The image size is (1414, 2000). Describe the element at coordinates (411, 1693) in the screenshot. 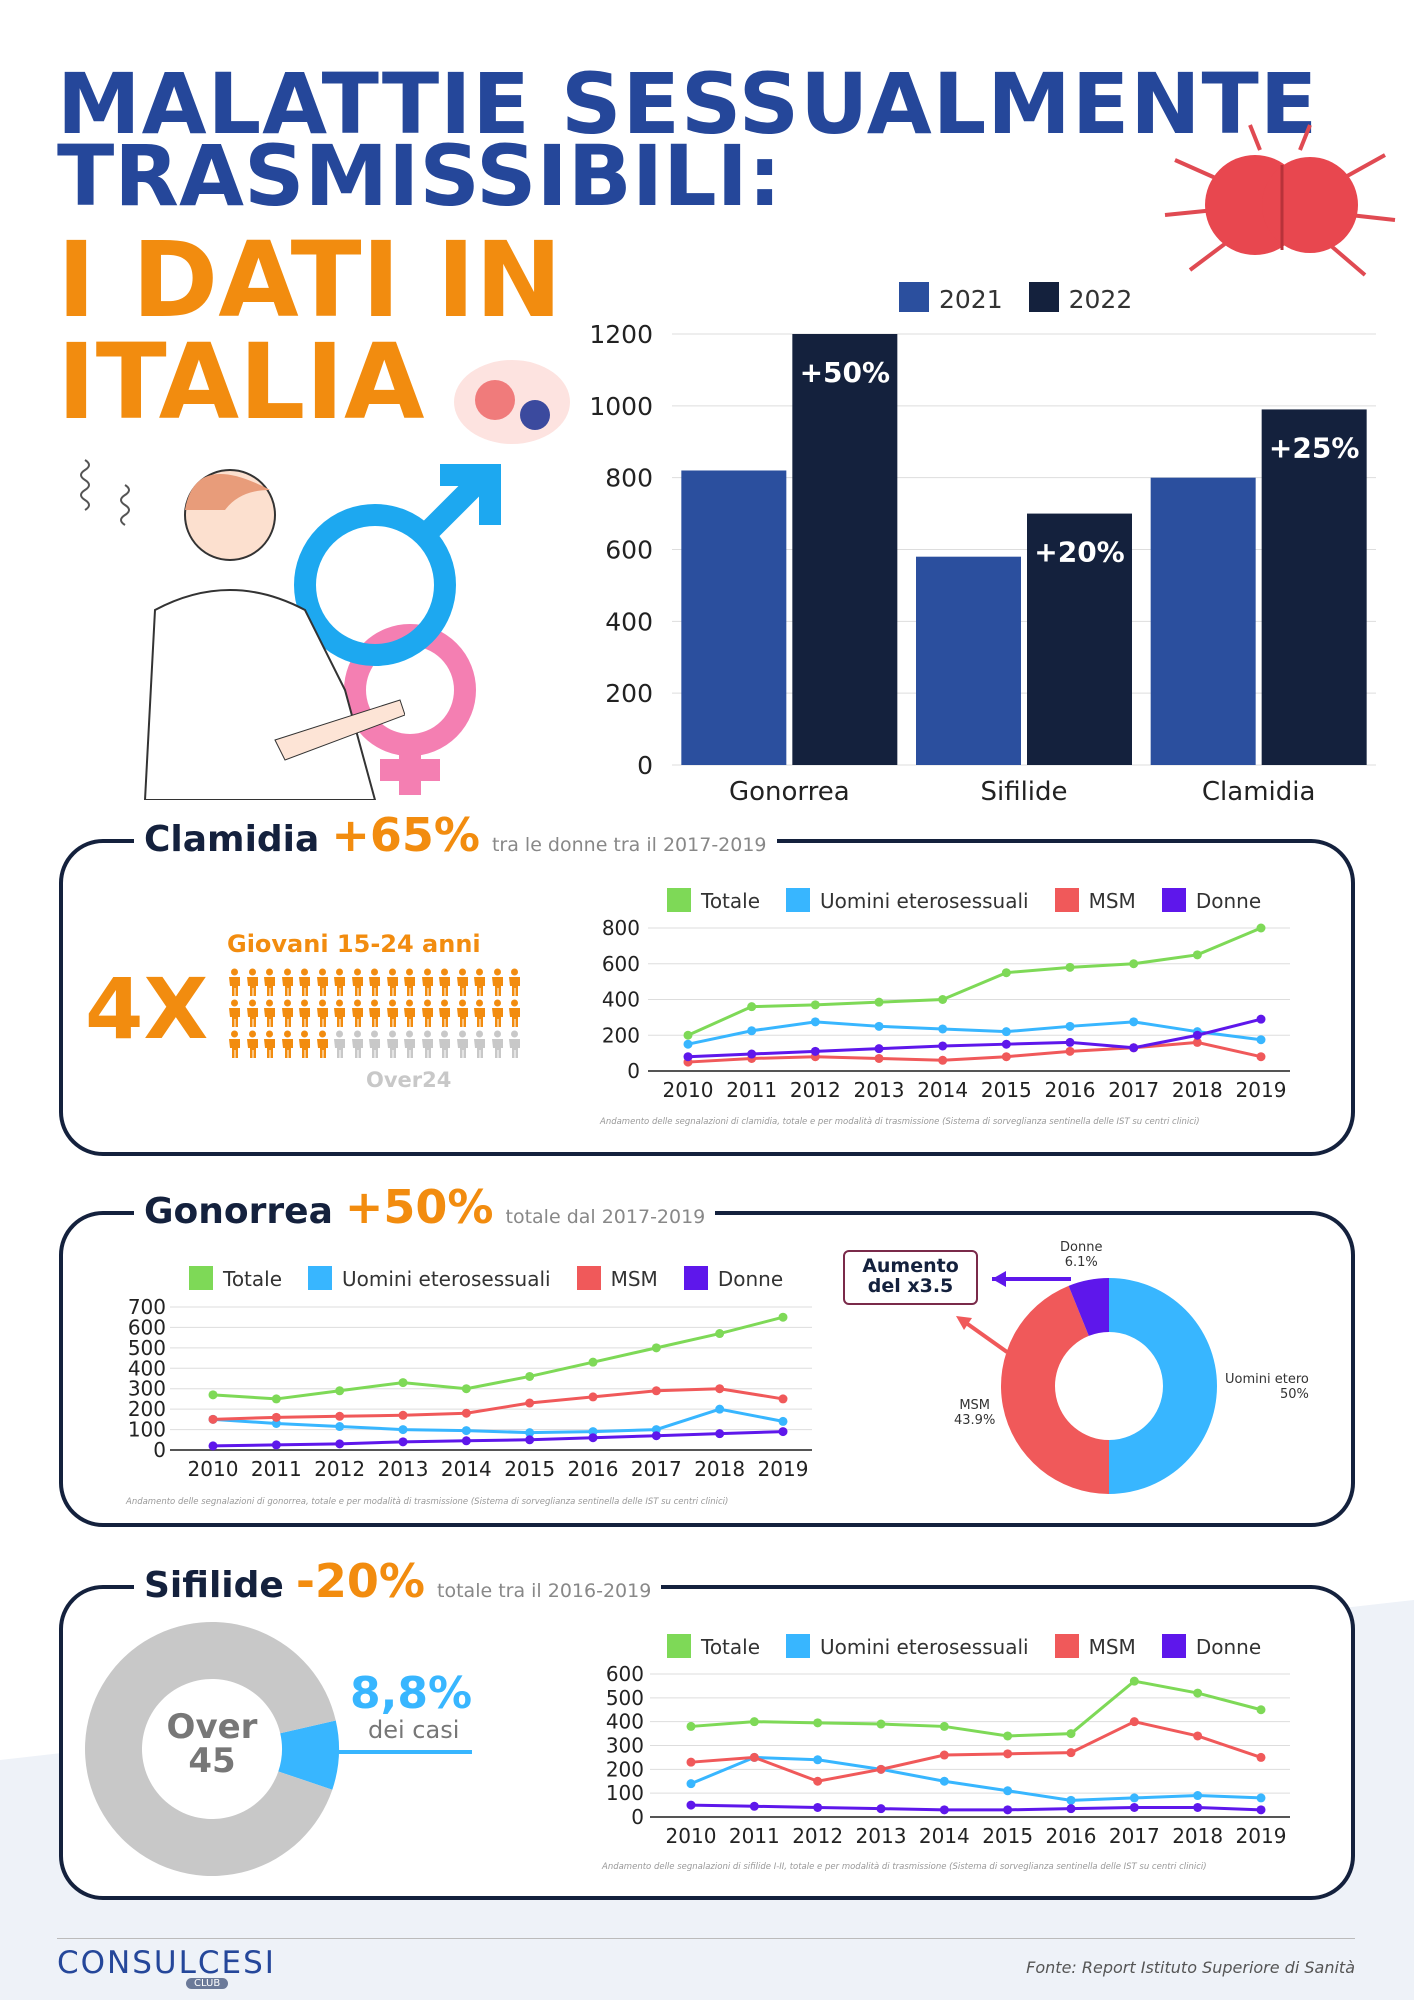

I see `stat-value: 8,8%` at that location.